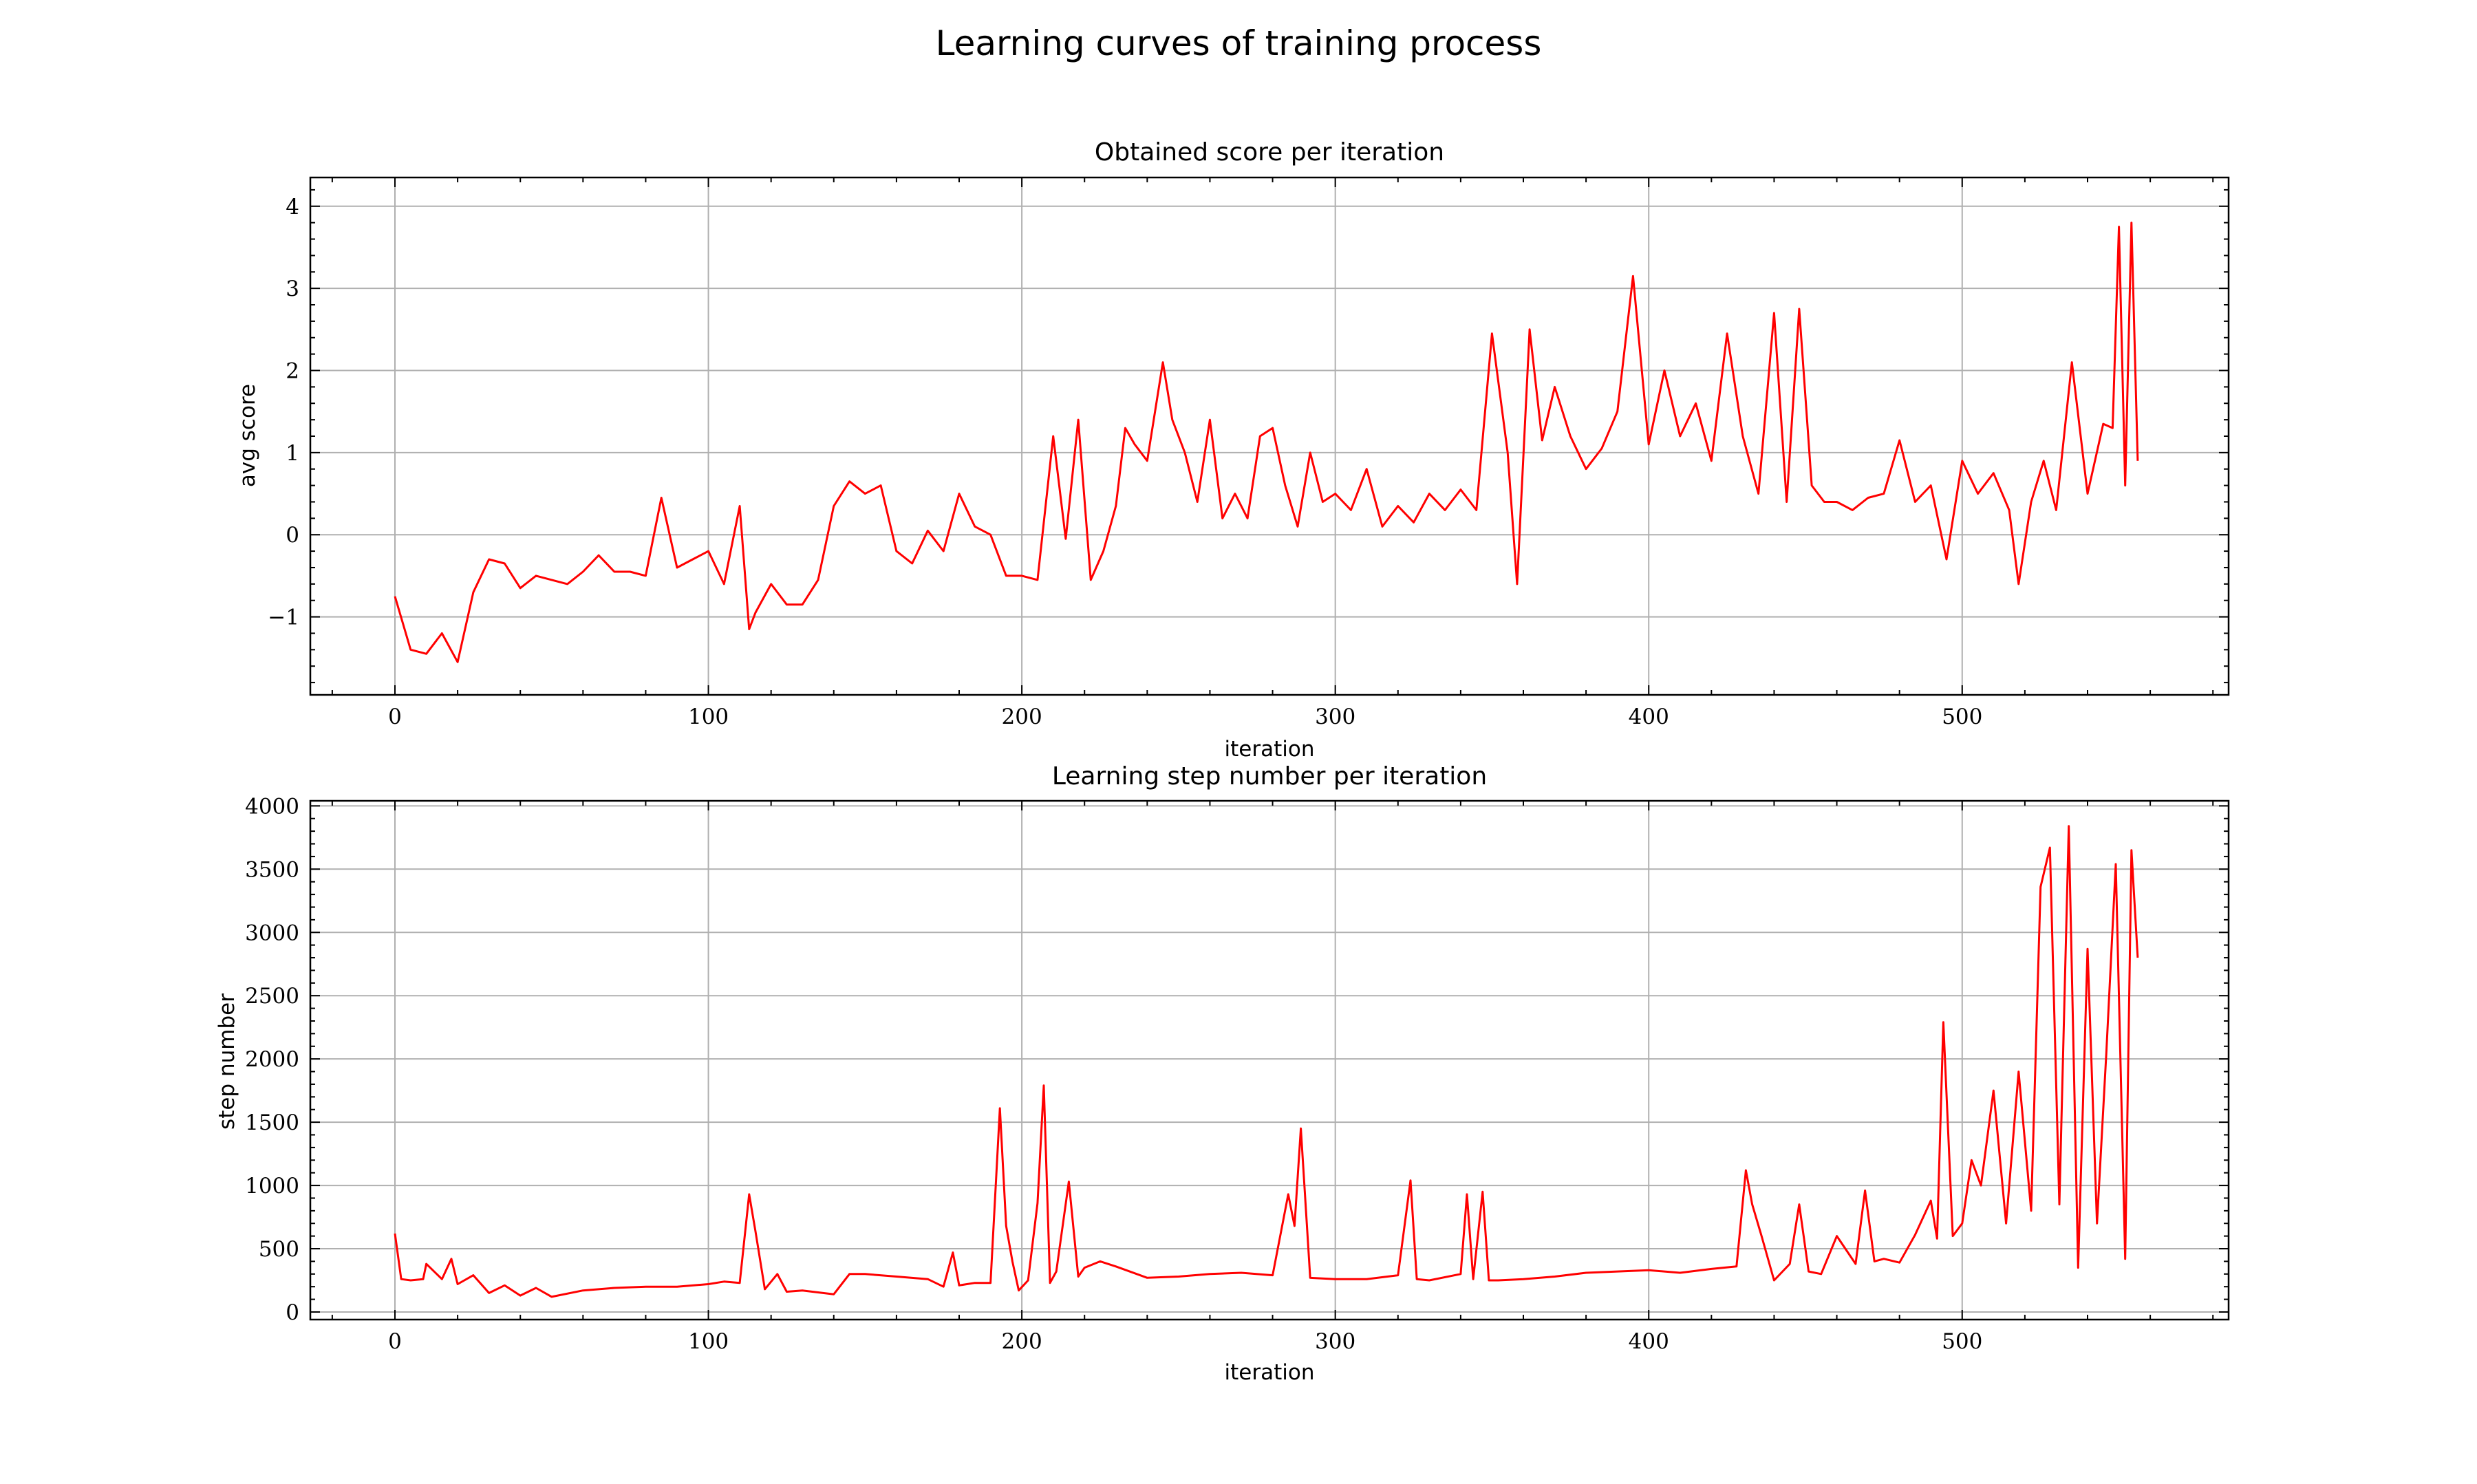 This screenshot has width=2477, height=1484. I want to click on score-x-tick-label: 500, so click(1962, 717).